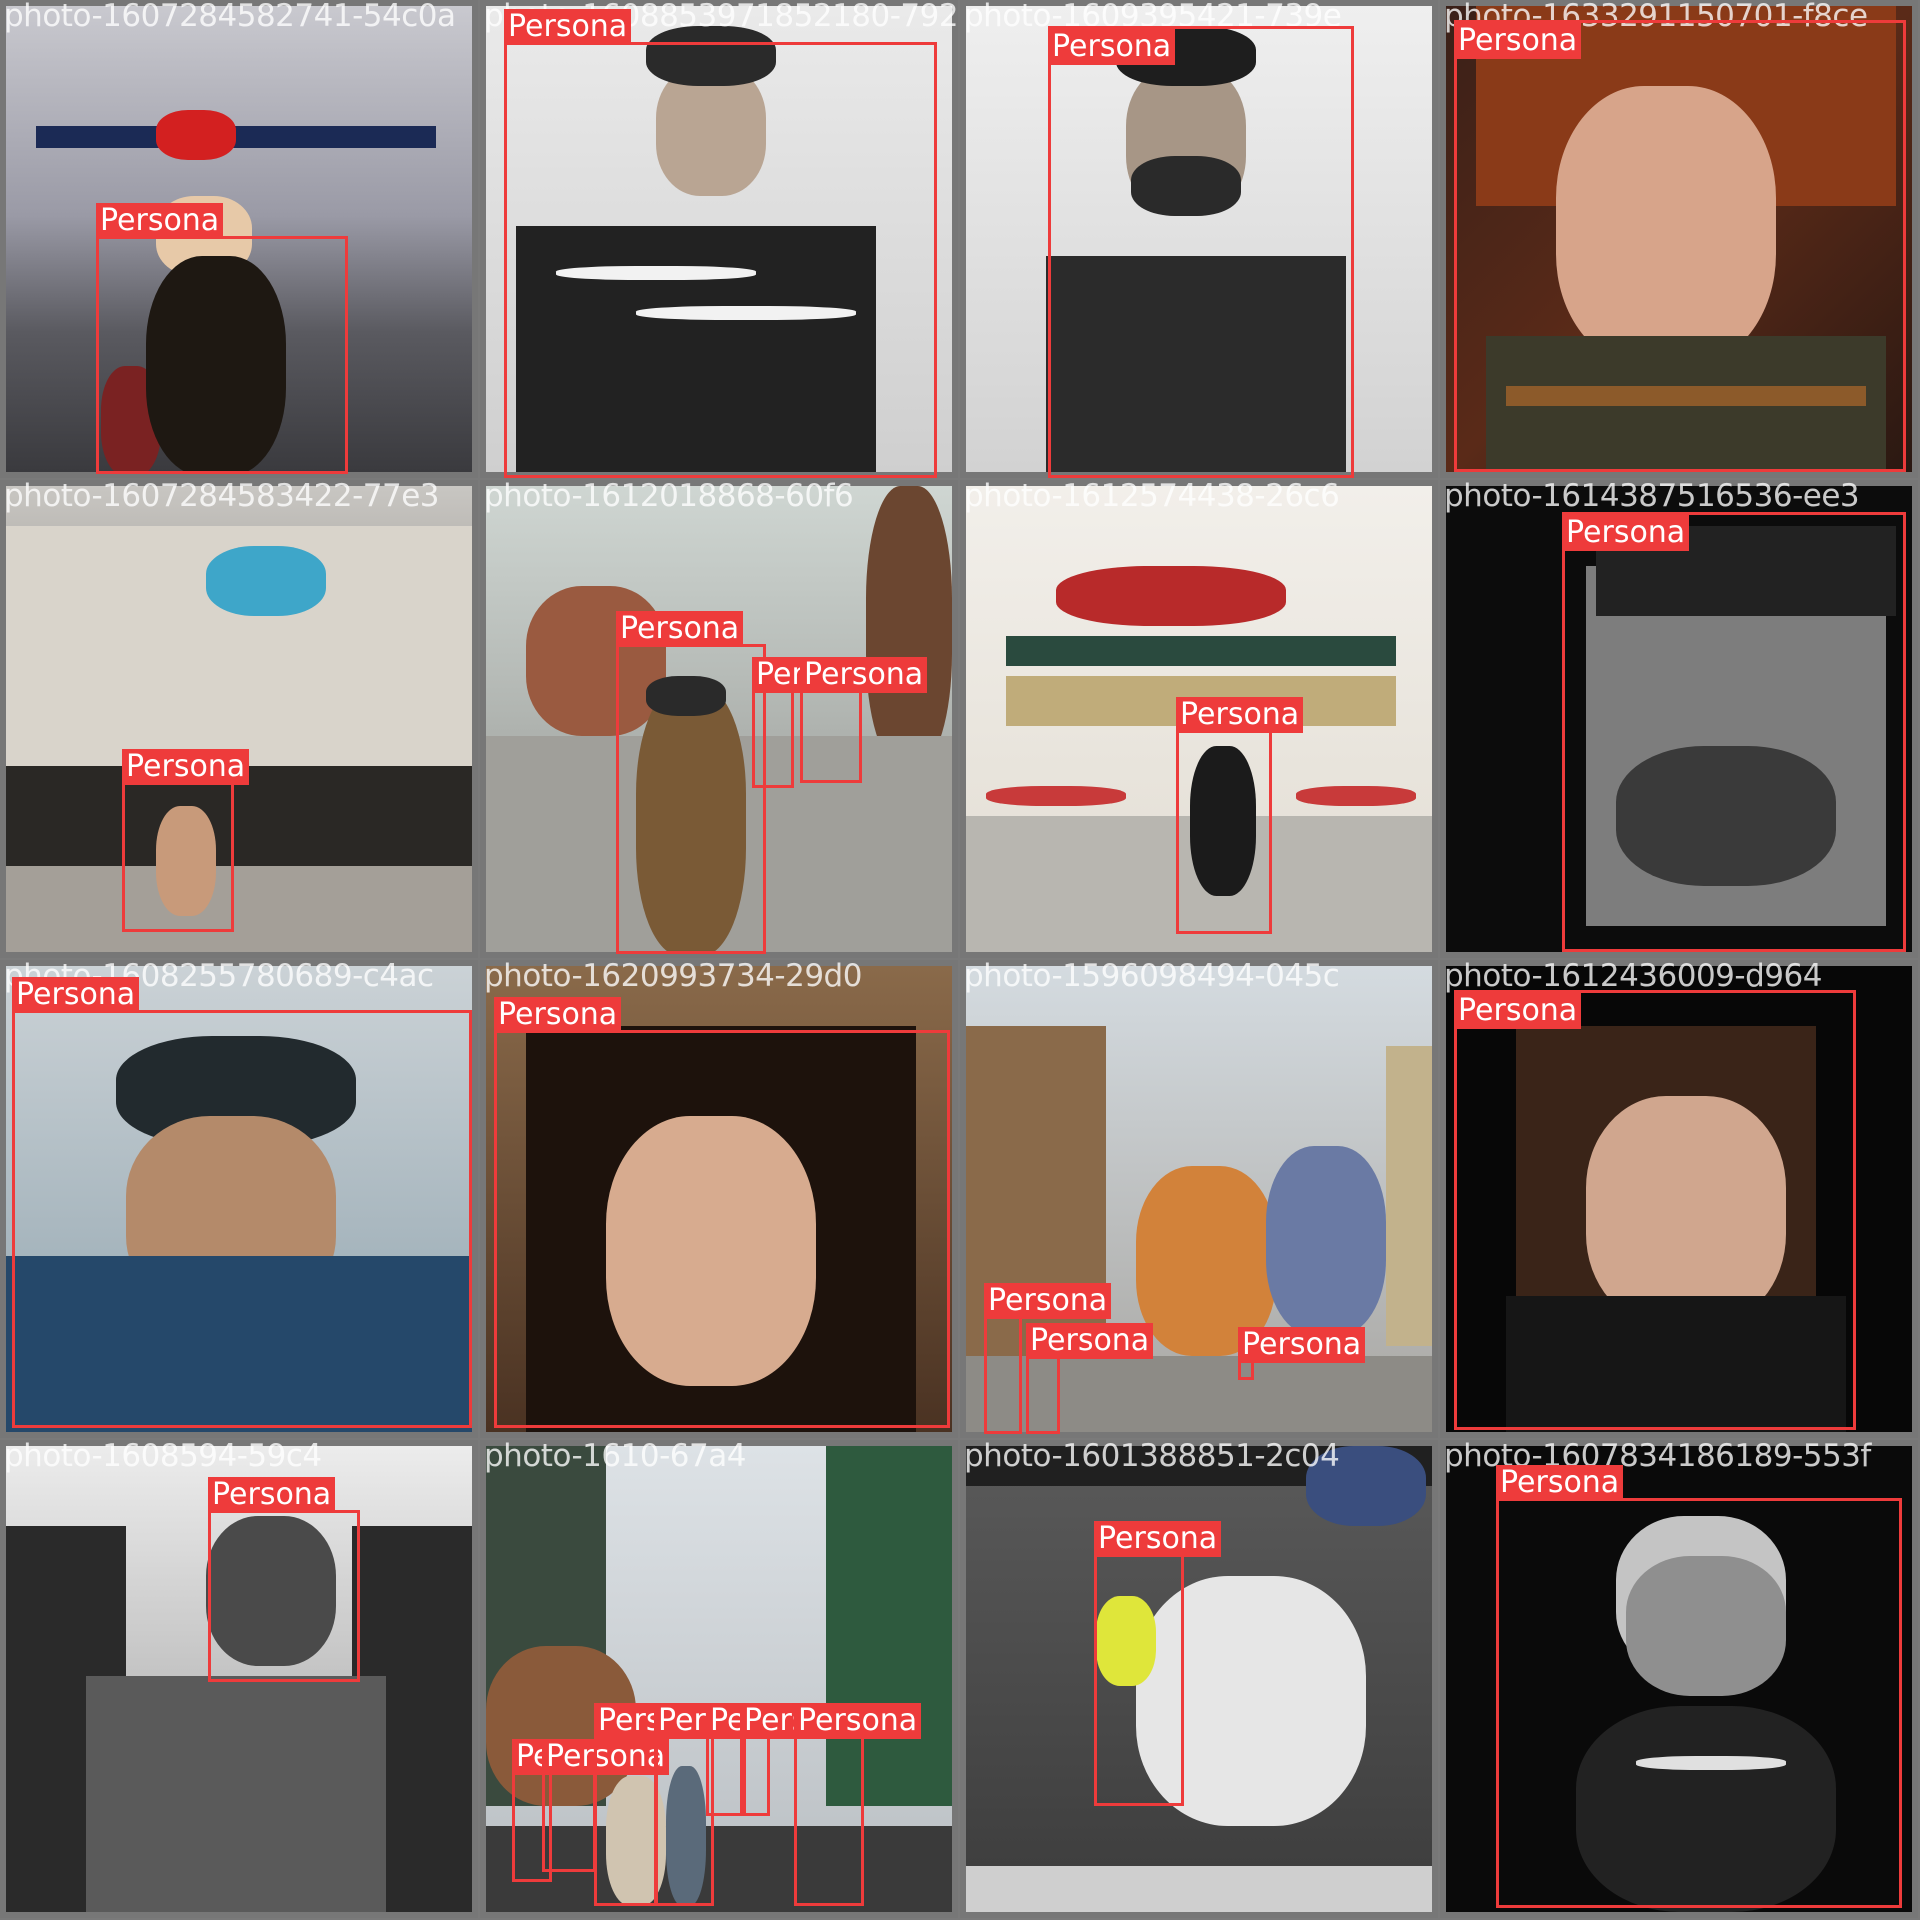  Describe the element at coordinates (239, 719) in the screenshot. I see `image-tile: photo-1607284583422-77e3 Persona` at that location.